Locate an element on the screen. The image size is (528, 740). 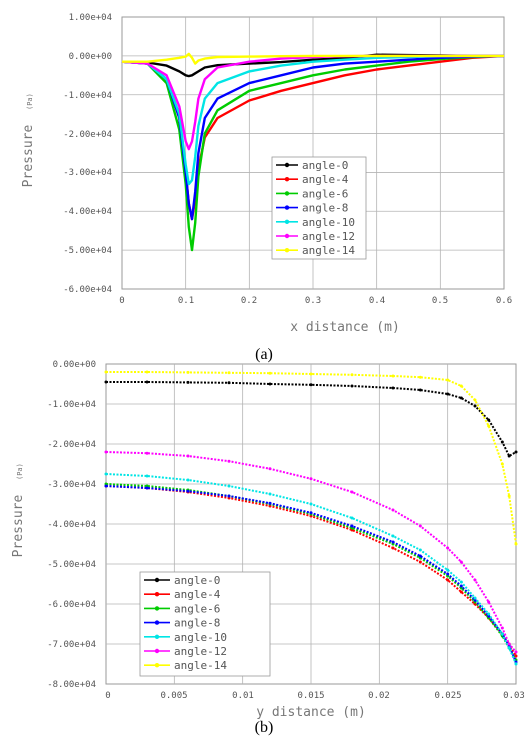
x-tick-label: 0.03 is located at coordinates (514, 696).